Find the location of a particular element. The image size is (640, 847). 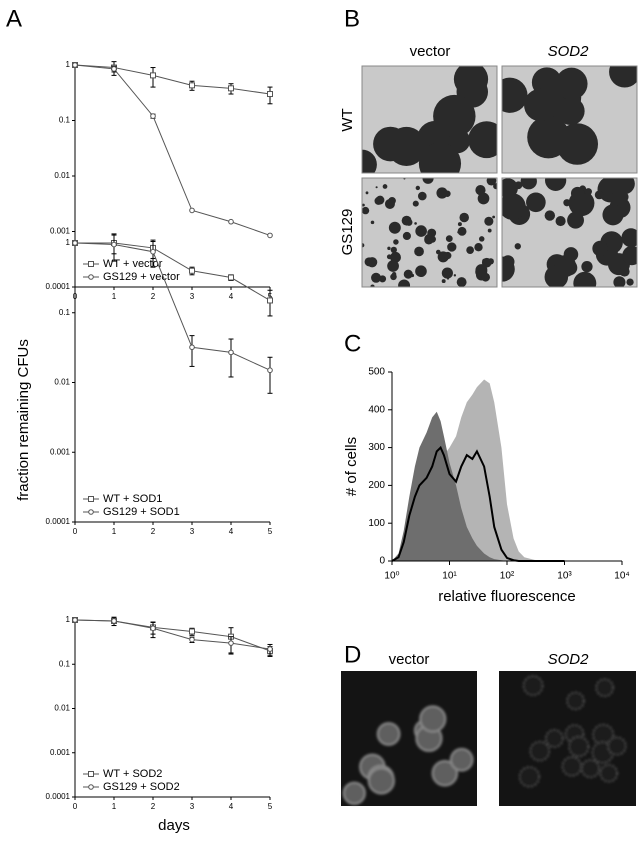

row-label: GS129 is located at coordinates (347, 232).